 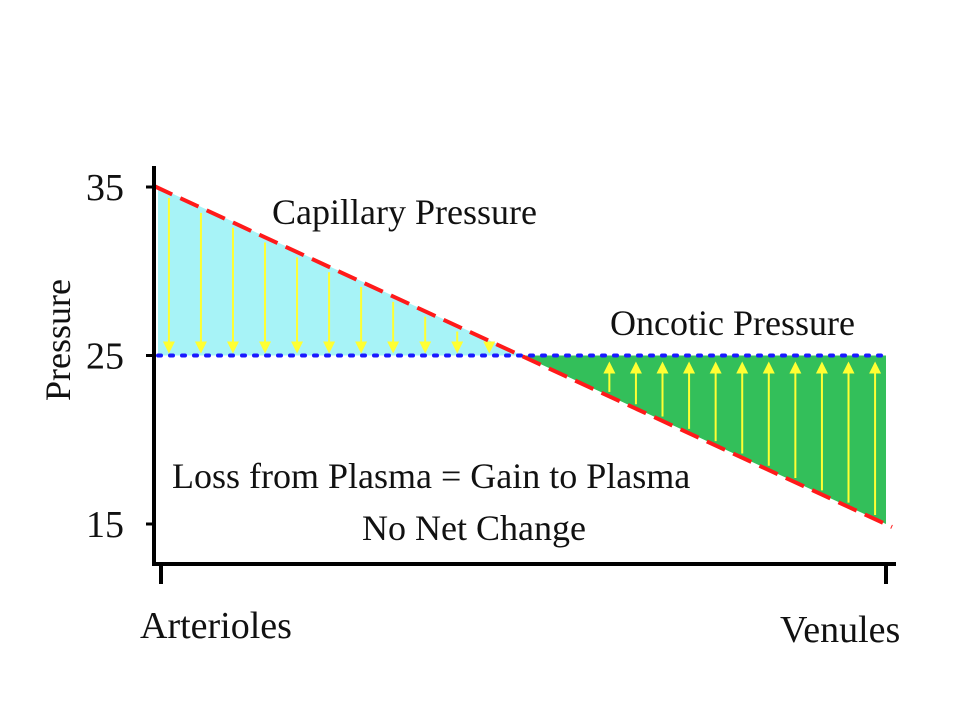 What do you see at coordinates (105, 525) in the screenshot?
I see `y-tick-label: 15` at bounding box center [105, 525].